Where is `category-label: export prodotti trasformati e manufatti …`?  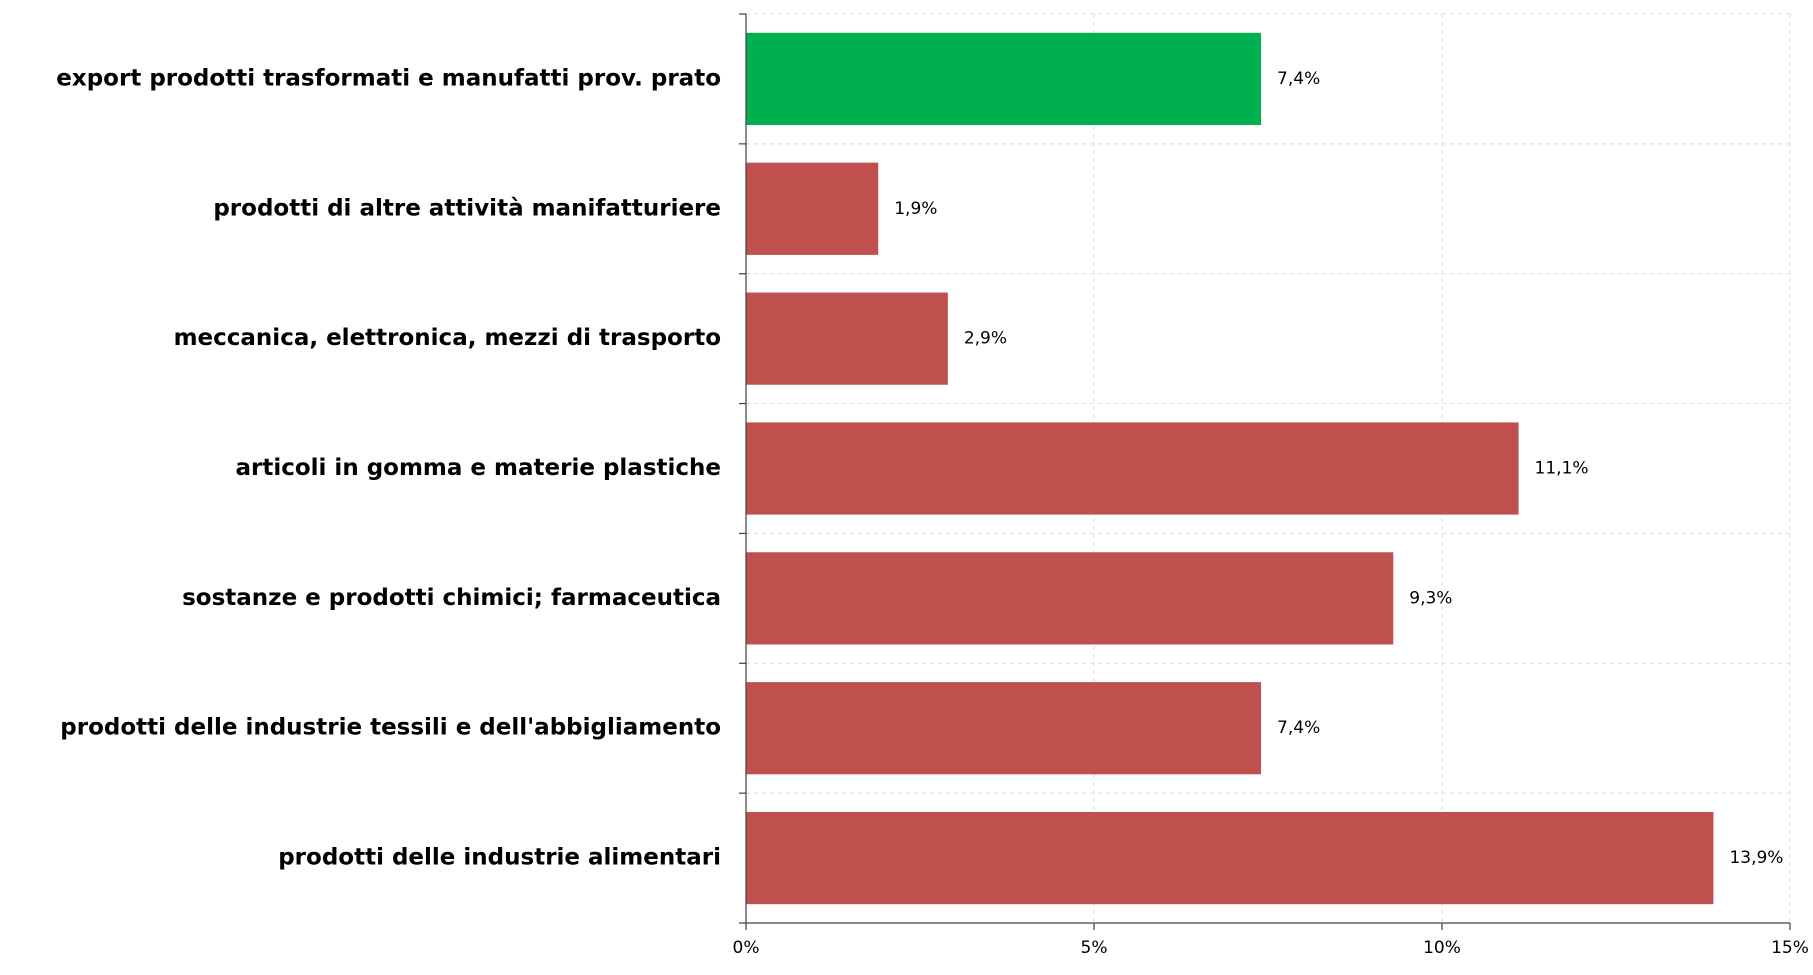
category-label: export prodotti trasformati e manufatti … is located at coordinates (388, 78).